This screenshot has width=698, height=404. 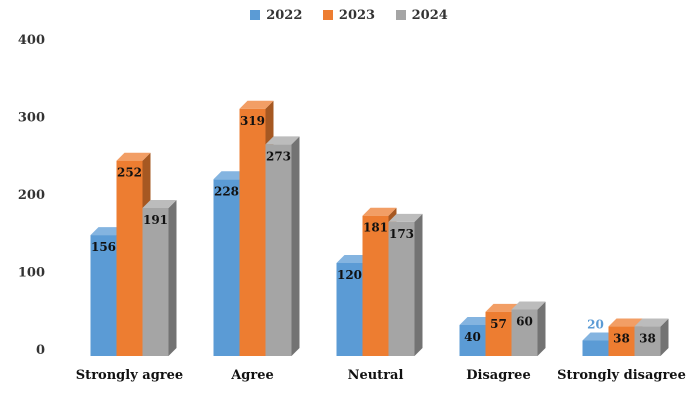 What do you see at coordinates (595, 348) in the screenshot?
I see `bar-strongly-disagree-2022` at bounding box center [595, 348].